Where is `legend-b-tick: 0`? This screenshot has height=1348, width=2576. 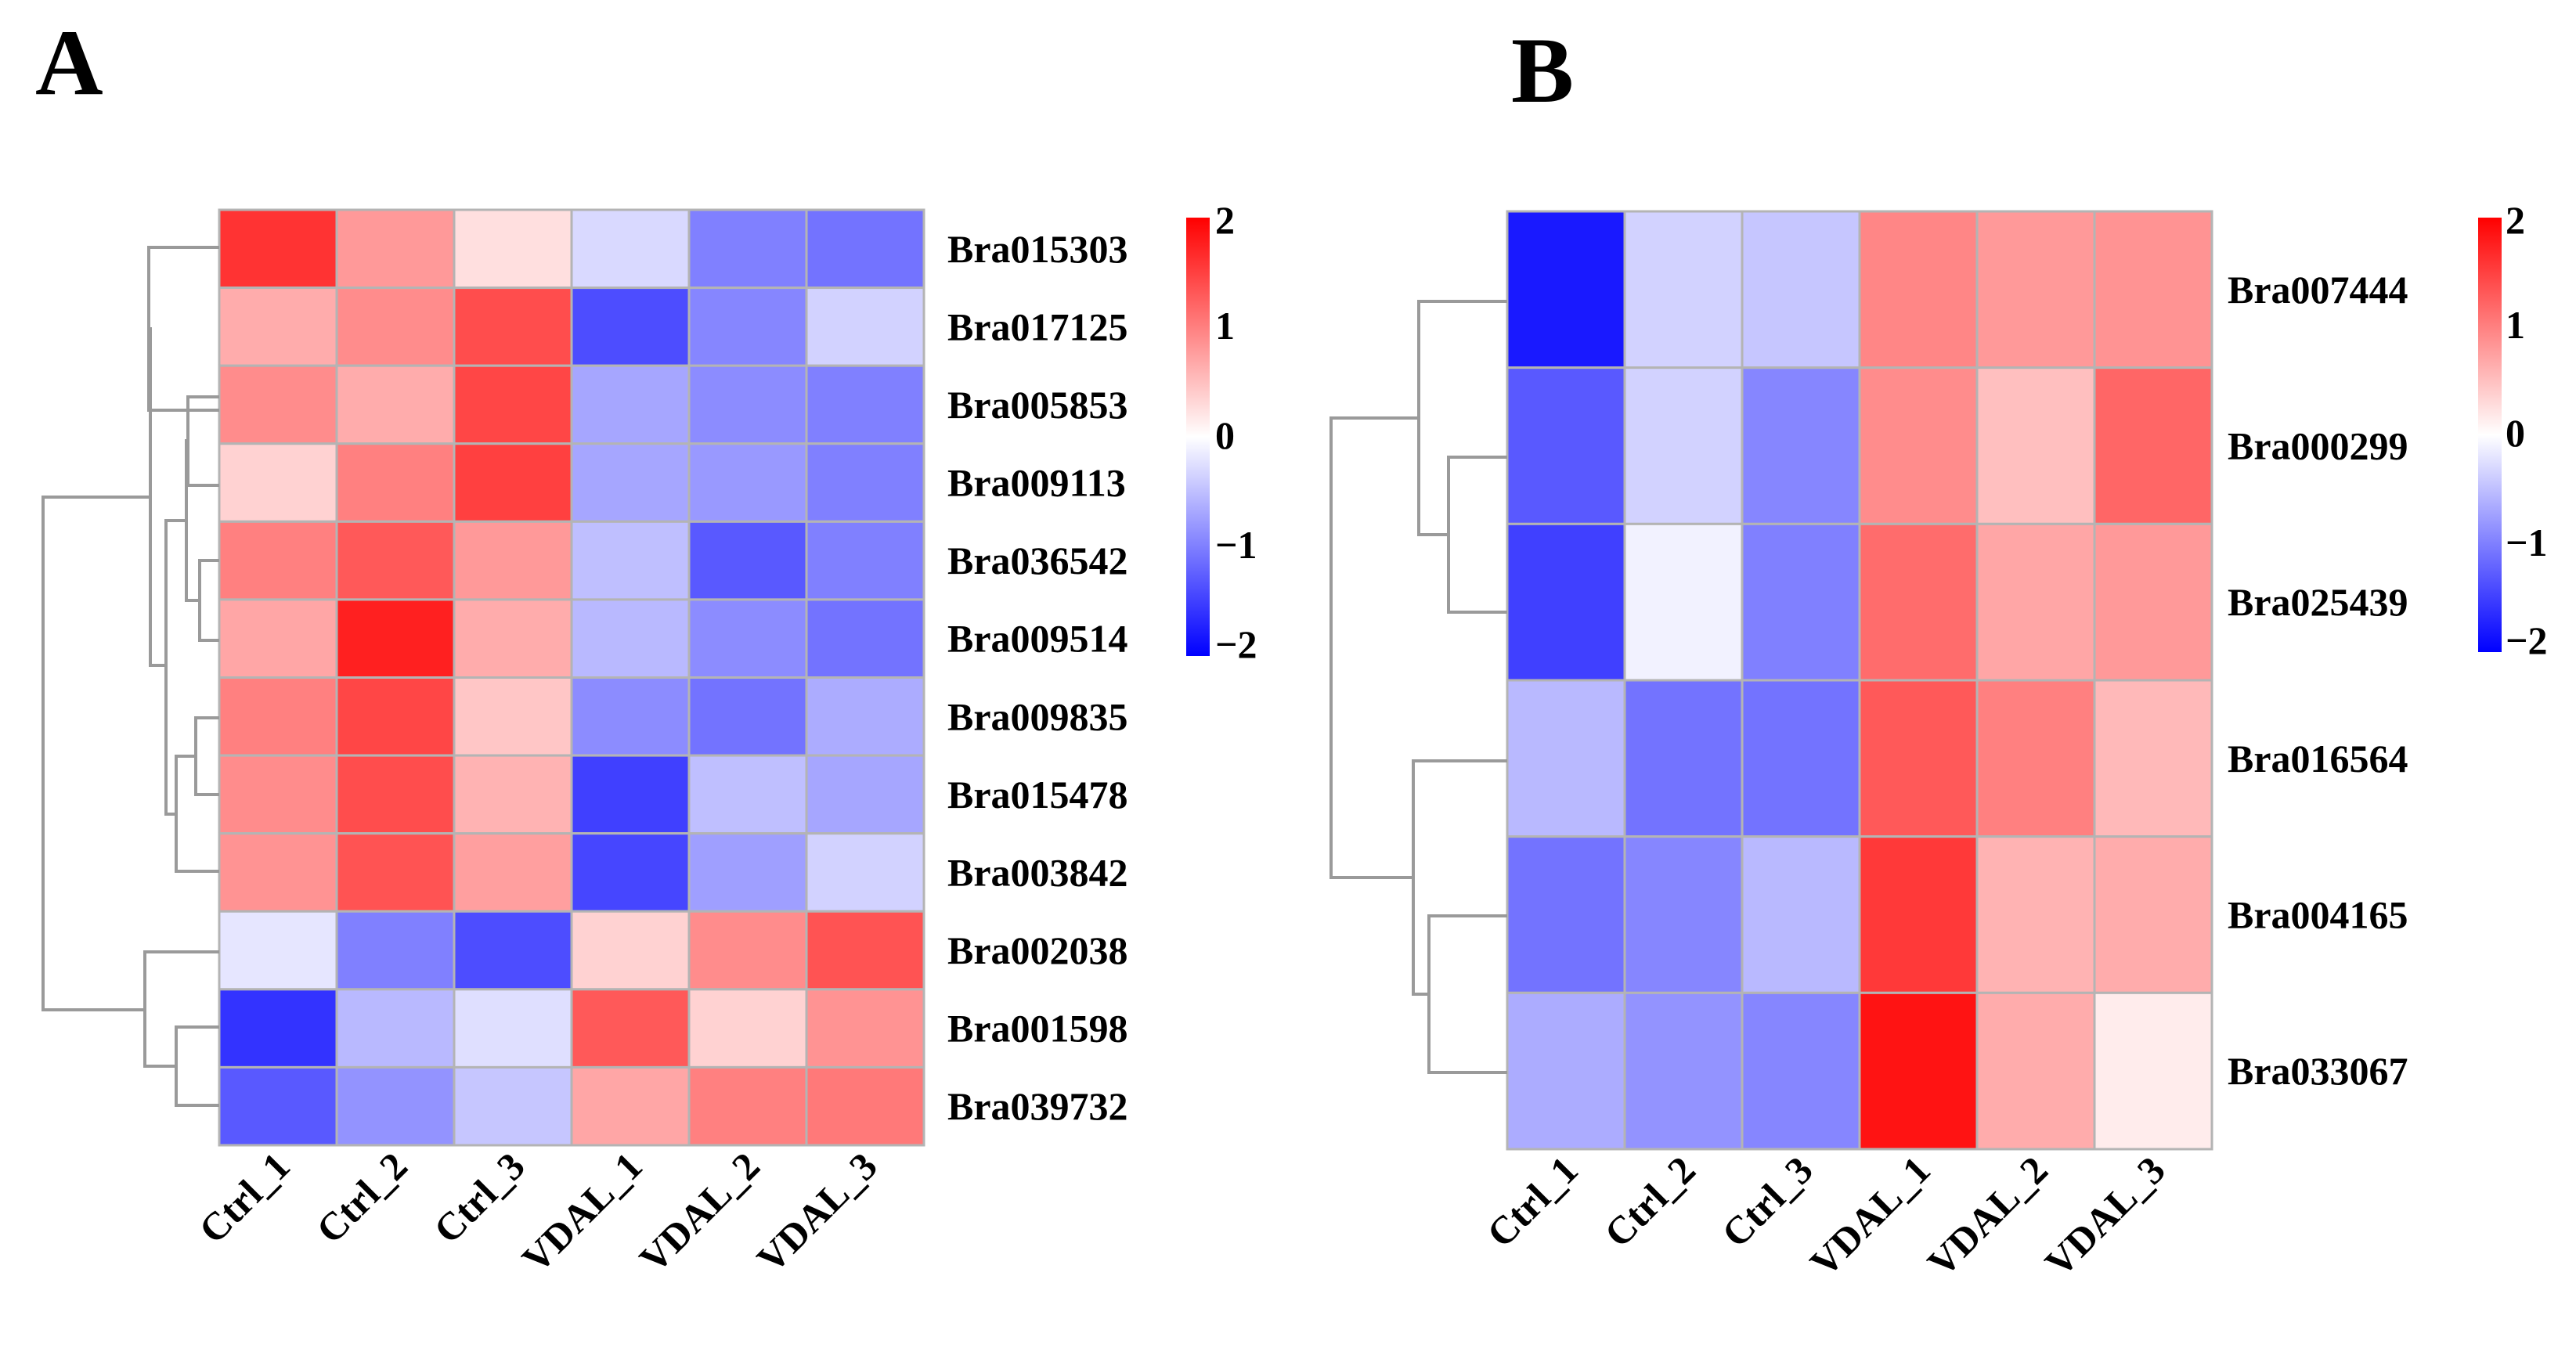
legend-b-tick: 0 is located at coordinates (2515, 433).